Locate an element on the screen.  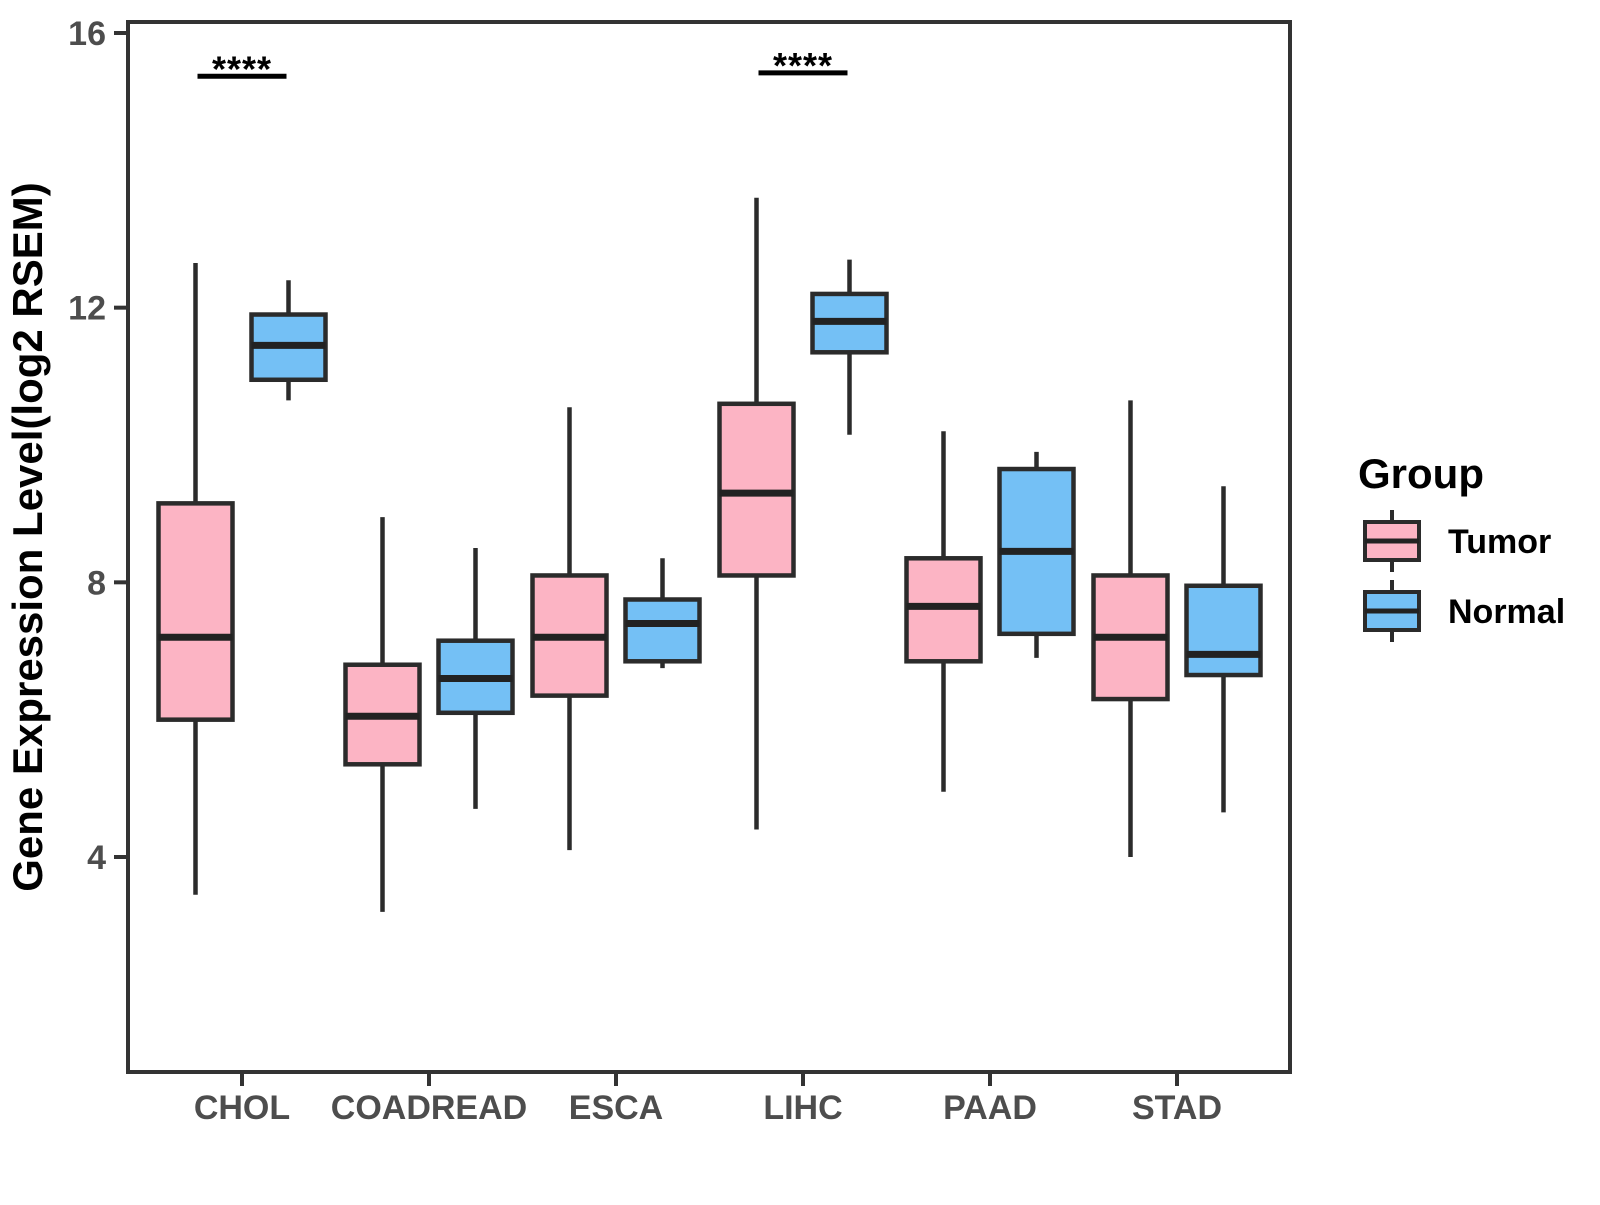
legend-title: Group is located at coordinates (1421, 473).